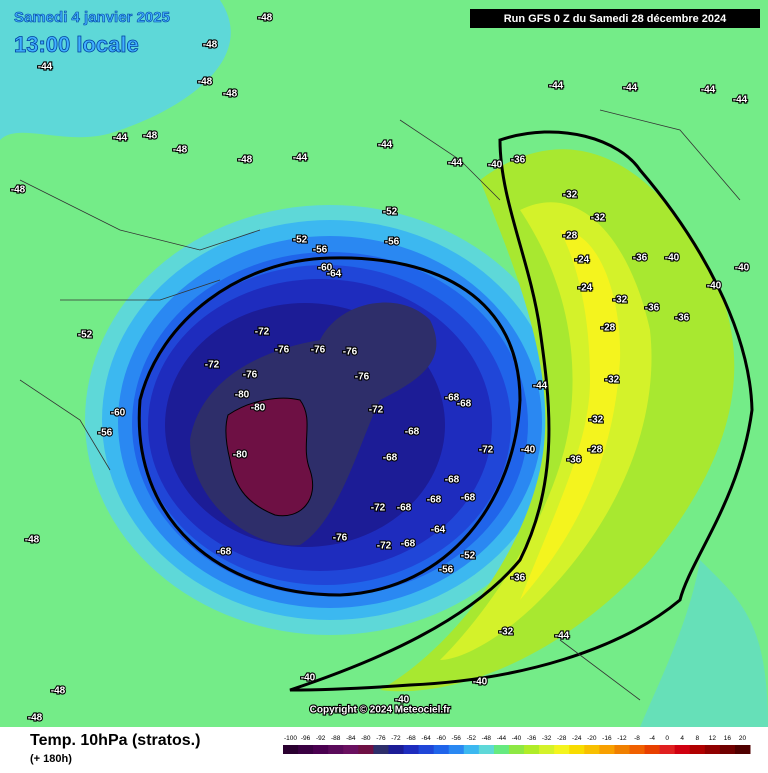 The width and height of the screenshot is (768, 773). What do you see at coordinates (637, 738) in the screenshot?
I see `colorbar-label: -8` at bounding box center [637, 738].